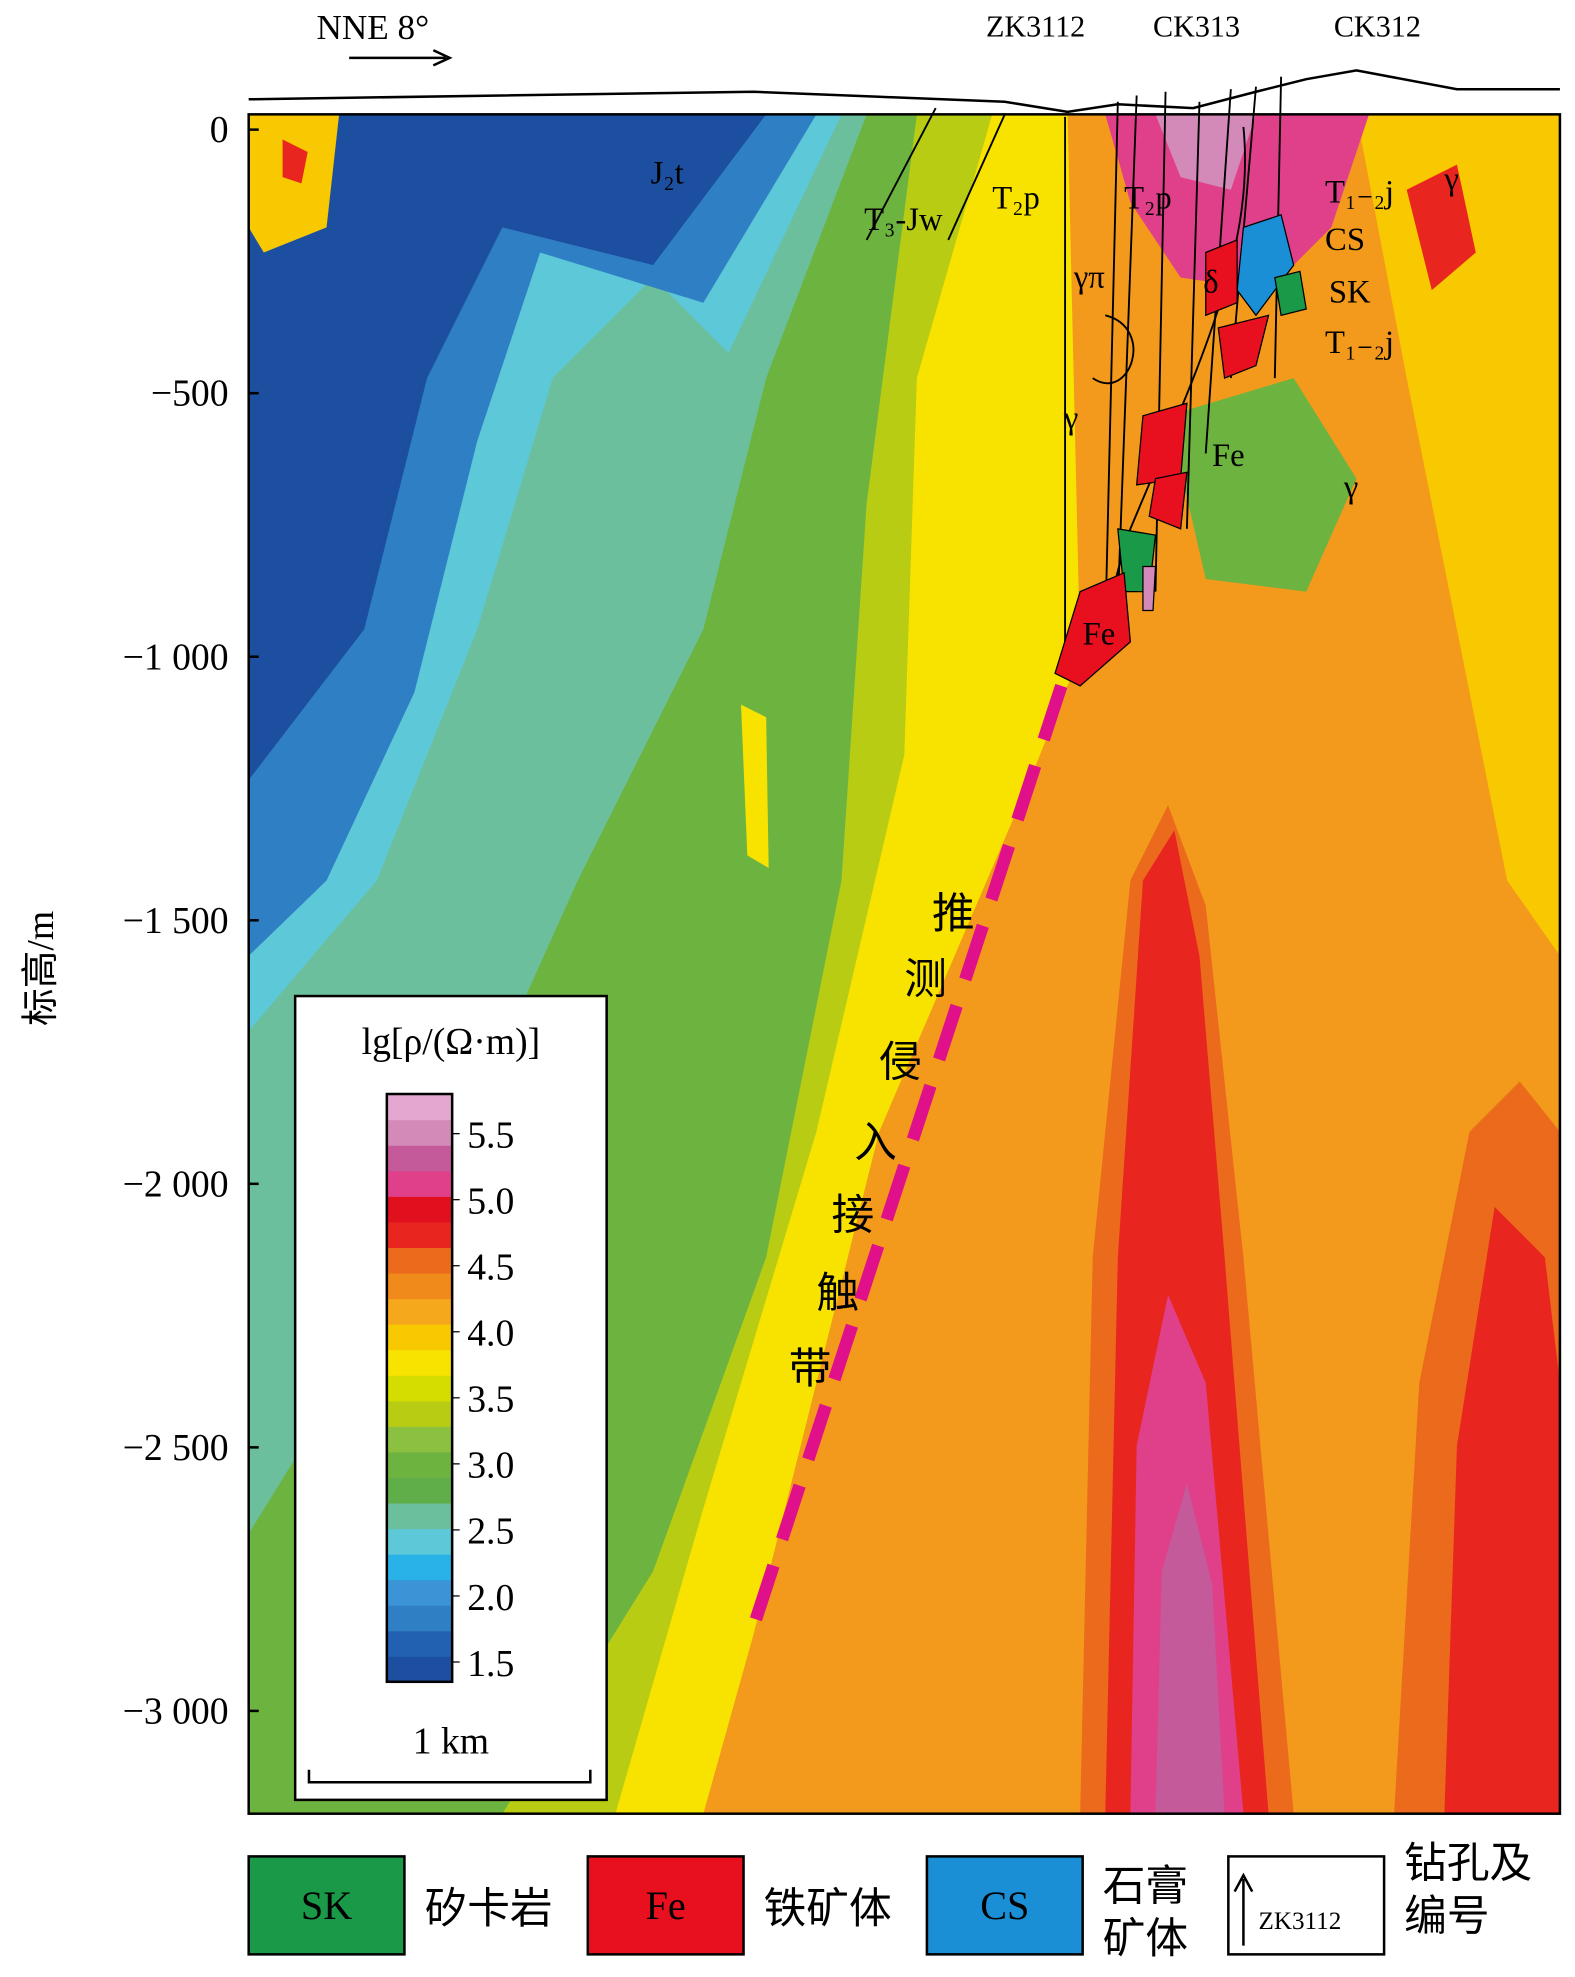 The image size is (1575, 1977). What do you see at coordinates (490, 1268) in the screenshot?
I see `colorbar-tick-label: 4.5` at bounding box center [490, 1268].